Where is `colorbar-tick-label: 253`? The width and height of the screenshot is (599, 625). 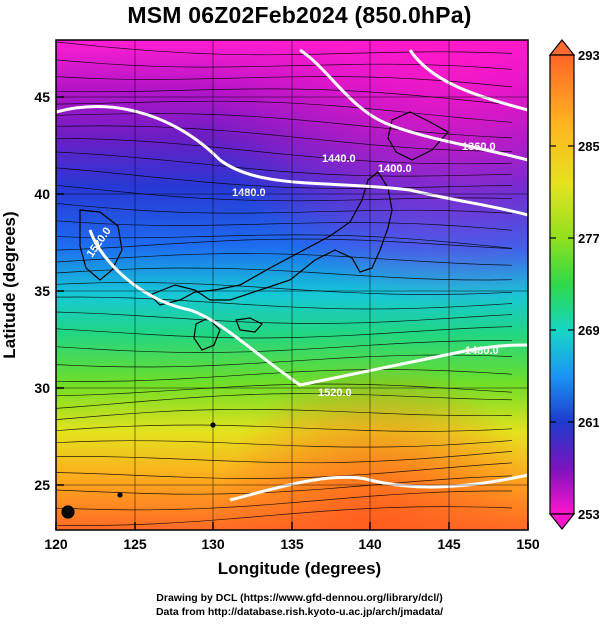
colorbar-tick-label: 253 is located at coordinates (588, 514).